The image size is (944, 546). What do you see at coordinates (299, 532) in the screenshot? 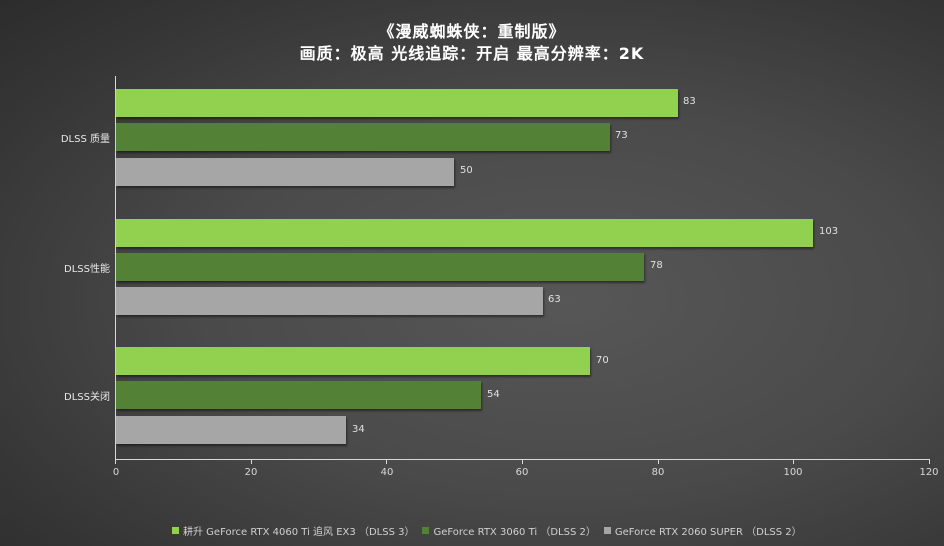
I see `legend-label: 耕升 GeForce RTX 4060 Ti 追风 EX3 （DLSS 3）` at bounding box center [299, 532].